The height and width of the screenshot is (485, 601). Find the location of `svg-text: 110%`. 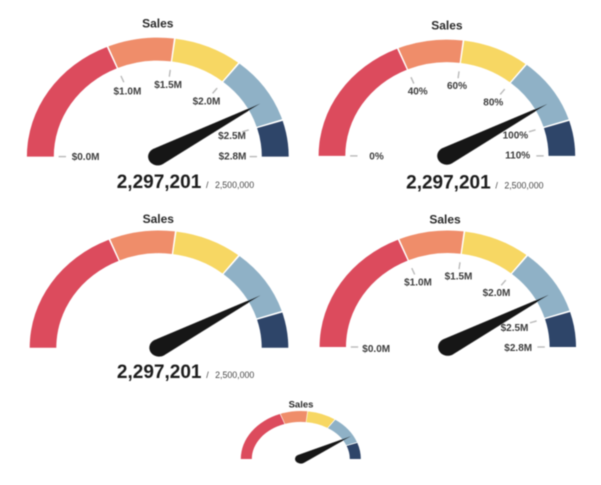

svg-text: 110% is located at coordinates (517, 156).